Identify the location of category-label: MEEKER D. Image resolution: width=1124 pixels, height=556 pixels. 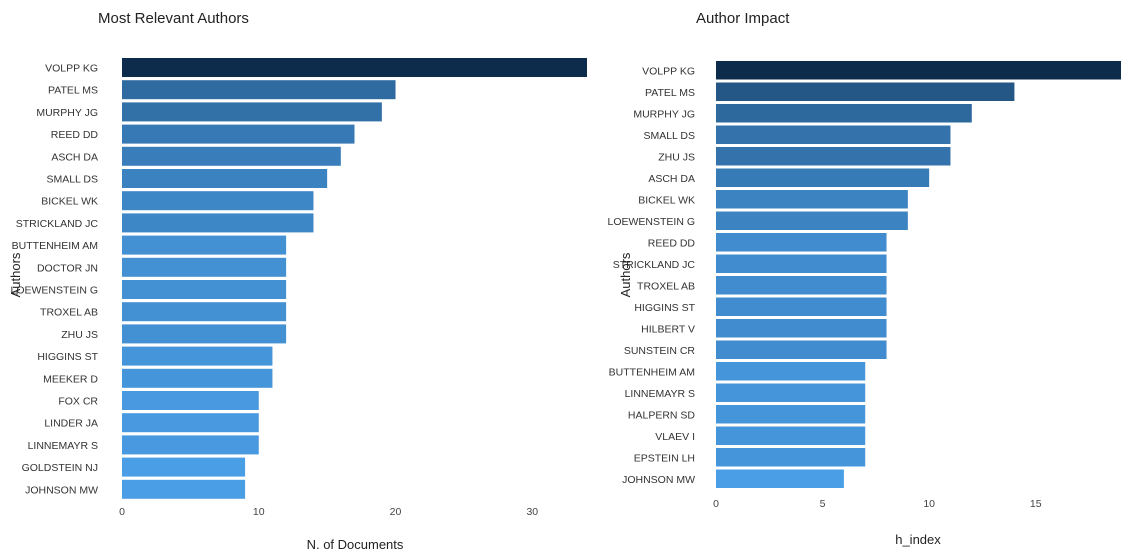
(70, 379).